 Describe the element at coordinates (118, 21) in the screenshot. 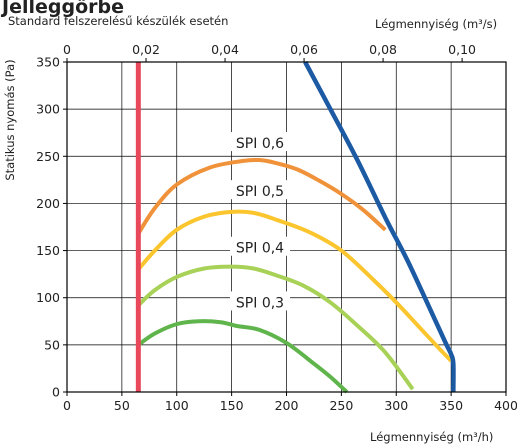

I see `chart-subtitle: Standard felszerelésű készülék esetén` at that location.